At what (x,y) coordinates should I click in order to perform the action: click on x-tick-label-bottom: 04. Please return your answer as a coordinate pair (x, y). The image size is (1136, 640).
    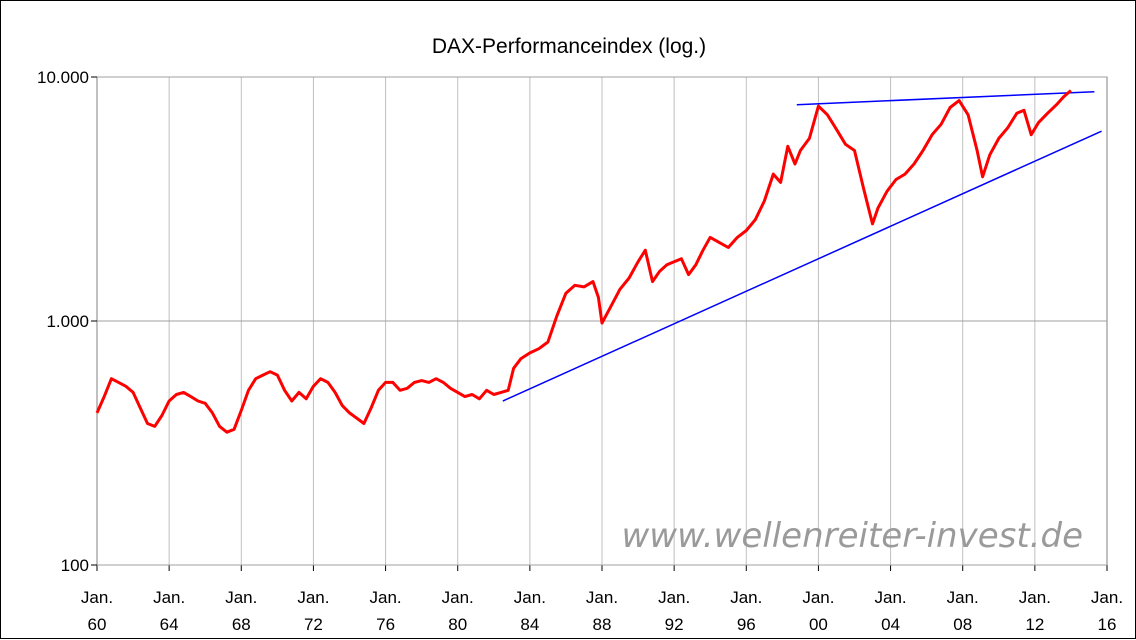
    Looking at the image, I should click on (890, 624).